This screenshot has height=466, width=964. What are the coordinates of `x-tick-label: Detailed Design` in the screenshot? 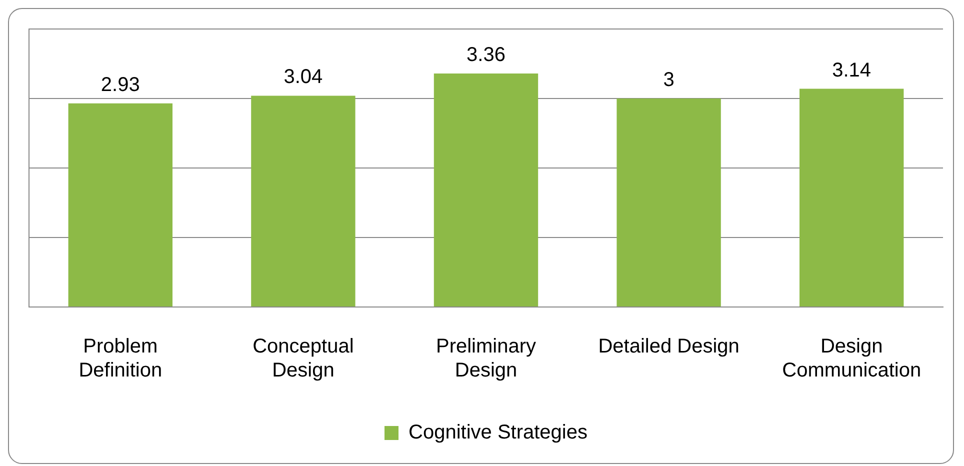 It's located at (669, 347).